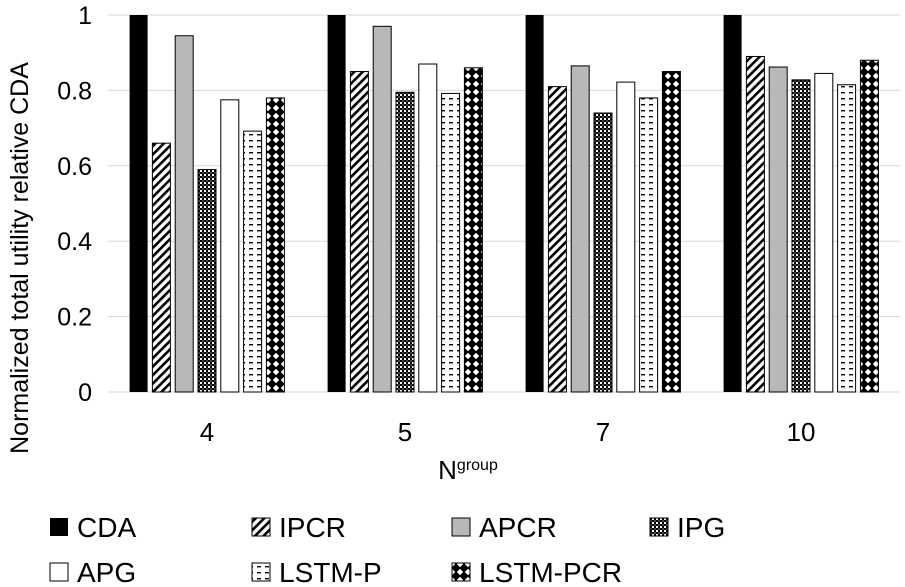 This screenshot has width=905, height=587. What do you see at coordinates (261, 527) in the screenshot?
I see `legend-swatch-ipcr` at bounding box center [261, 527].